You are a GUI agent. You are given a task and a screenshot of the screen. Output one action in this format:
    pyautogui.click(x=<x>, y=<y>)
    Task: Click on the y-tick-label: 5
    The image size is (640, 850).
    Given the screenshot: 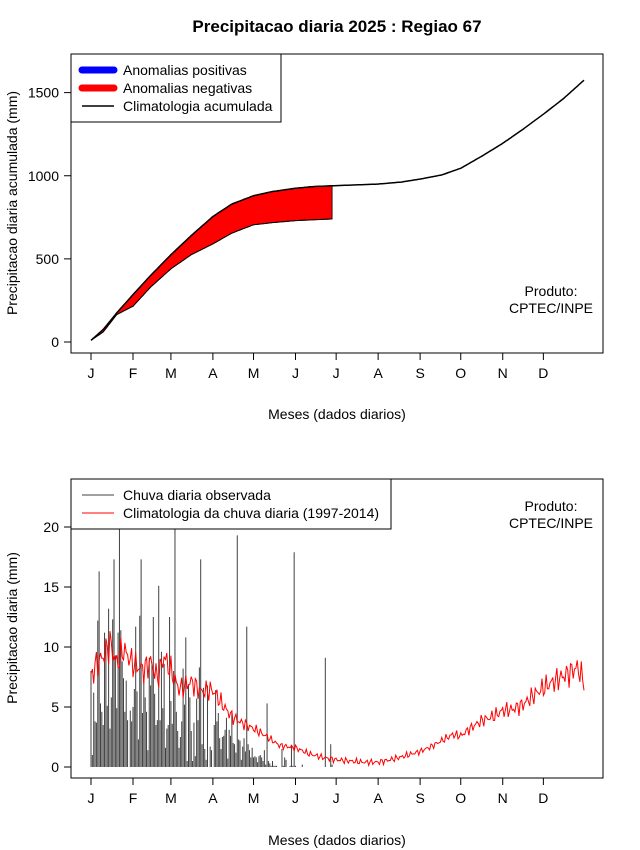 What is the action you would take?
    pyautogui.click(x=55, y=707)
    